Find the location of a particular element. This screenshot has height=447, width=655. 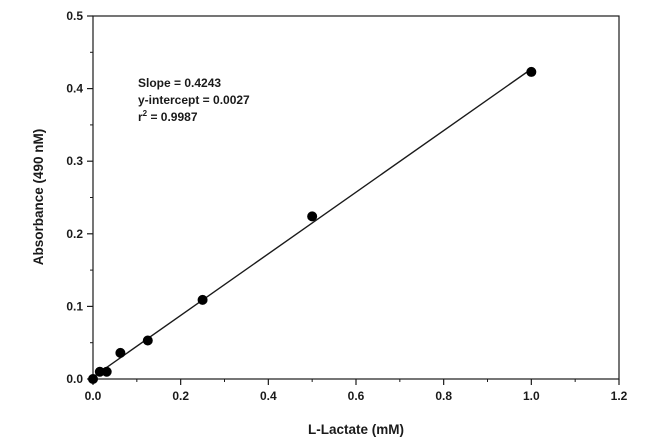

intercept-label: y-intercept = 0.0027 is located at coordinates (194, 100).